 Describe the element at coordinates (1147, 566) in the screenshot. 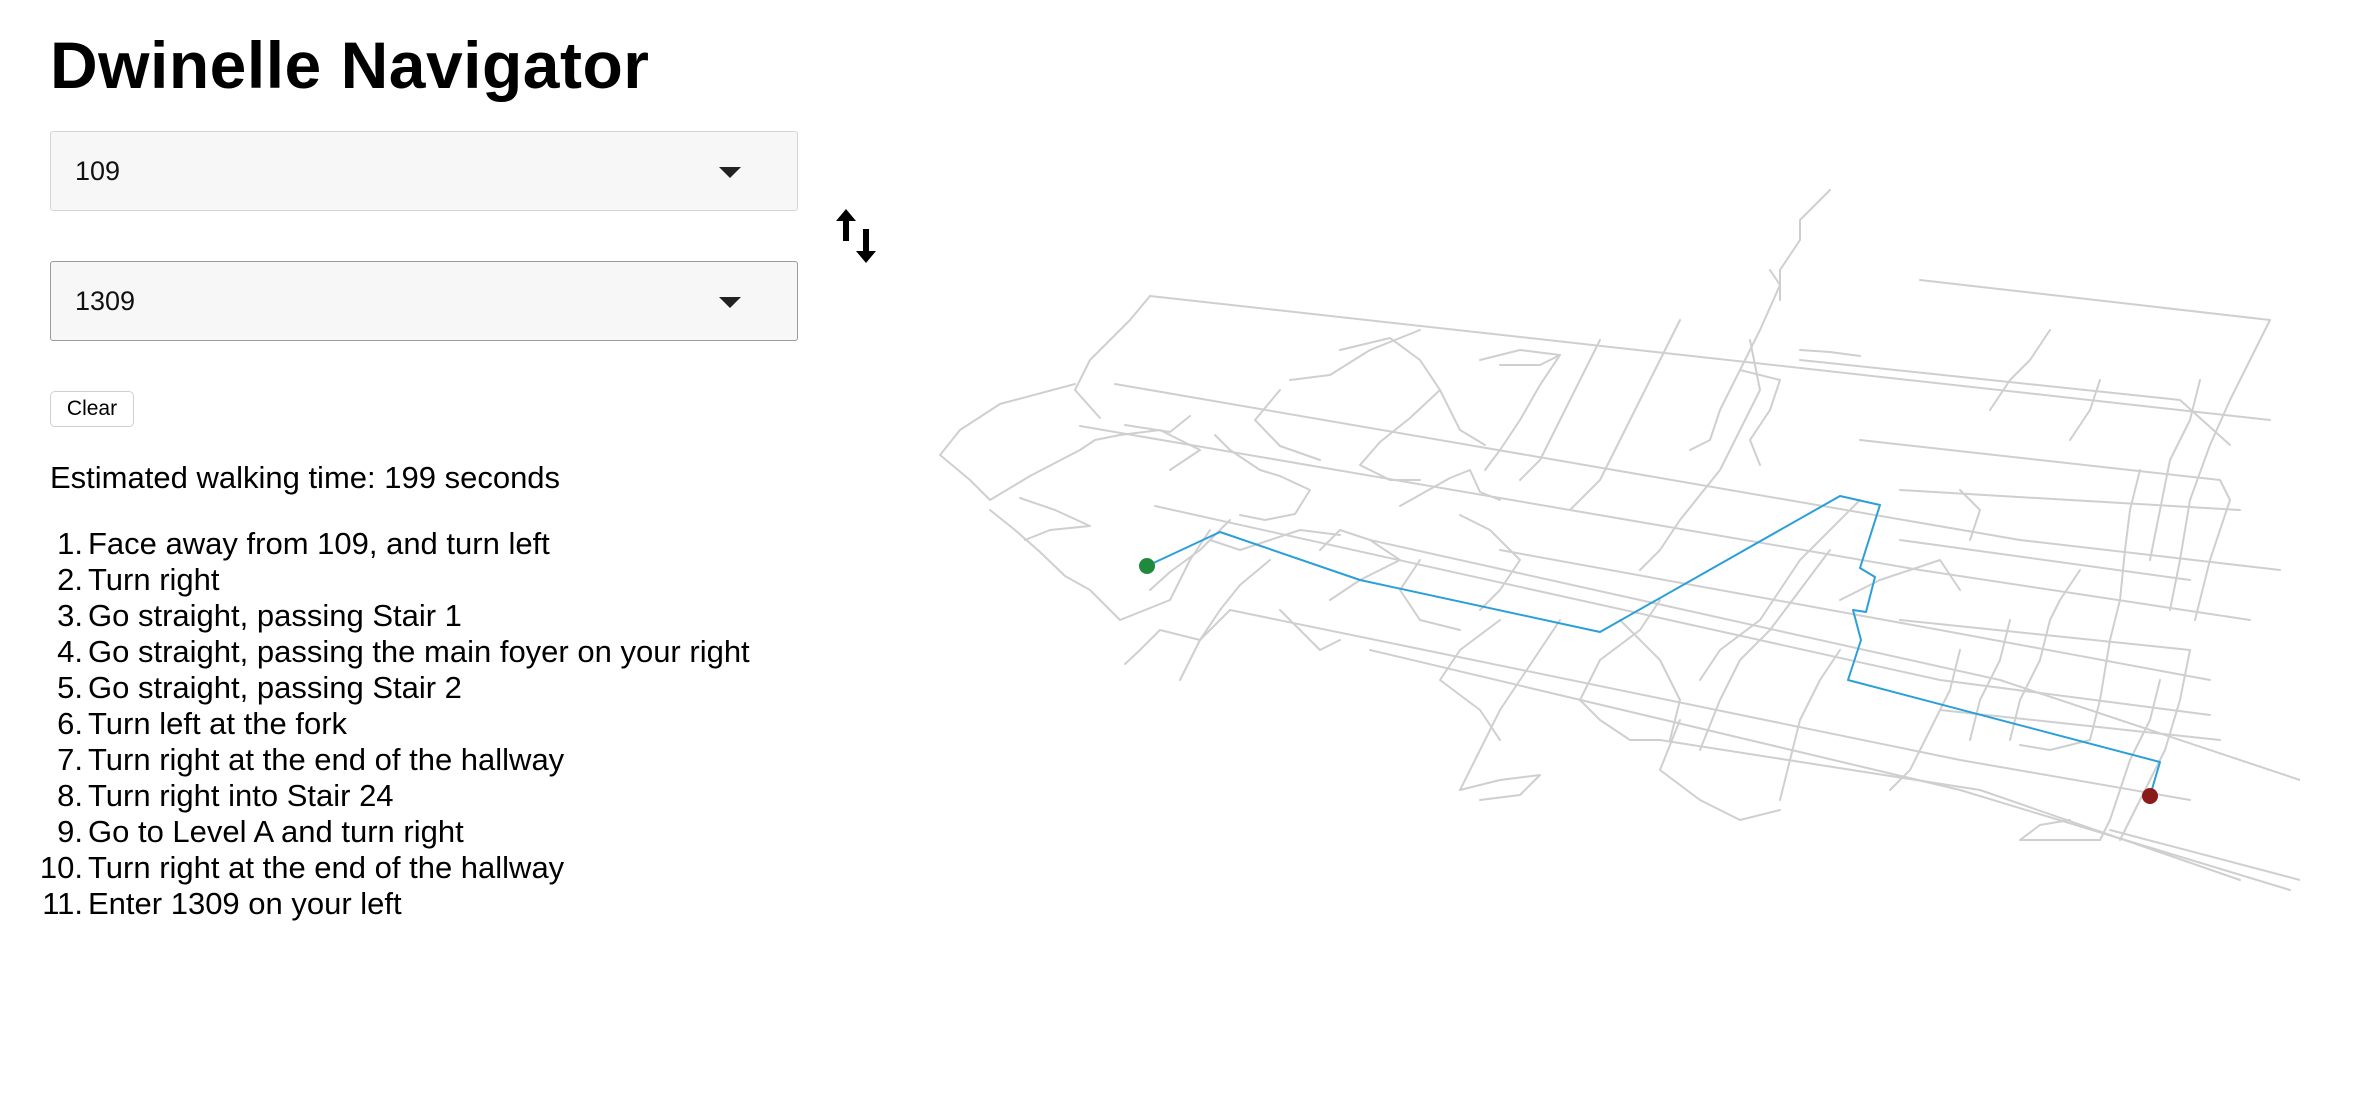

I see `start-dot-icon` at that location.